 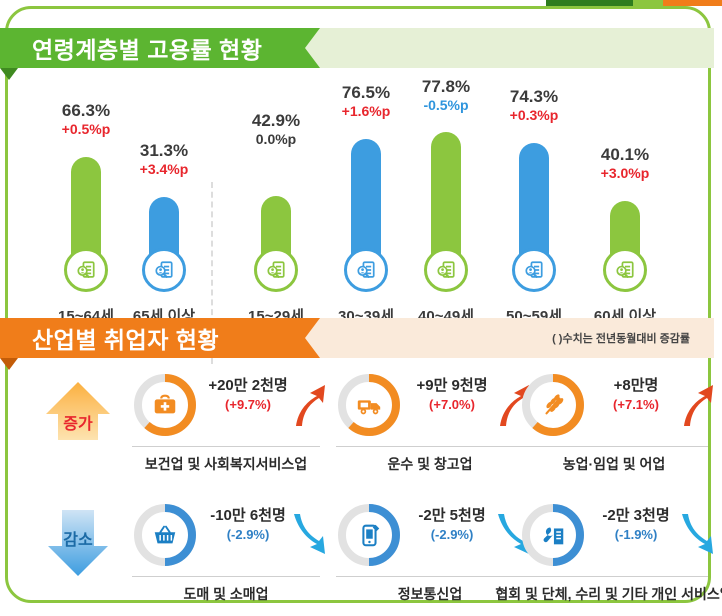 I want to click on bar-value: 40.1%, so click(x=625, y=154).